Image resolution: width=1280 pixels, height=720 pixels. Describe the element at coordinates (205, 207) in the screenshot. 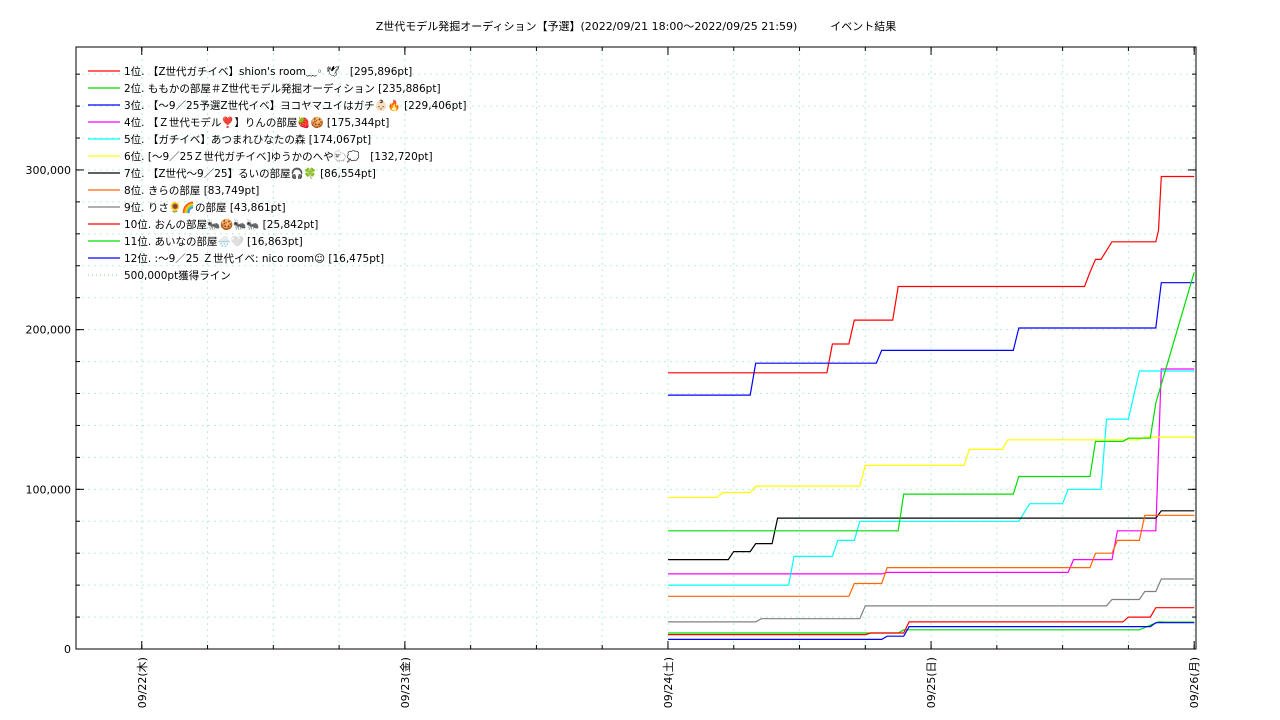

I see `legend-entry: 9位. りさ🌻🌈の部屋 [43,861pt]` at that location.